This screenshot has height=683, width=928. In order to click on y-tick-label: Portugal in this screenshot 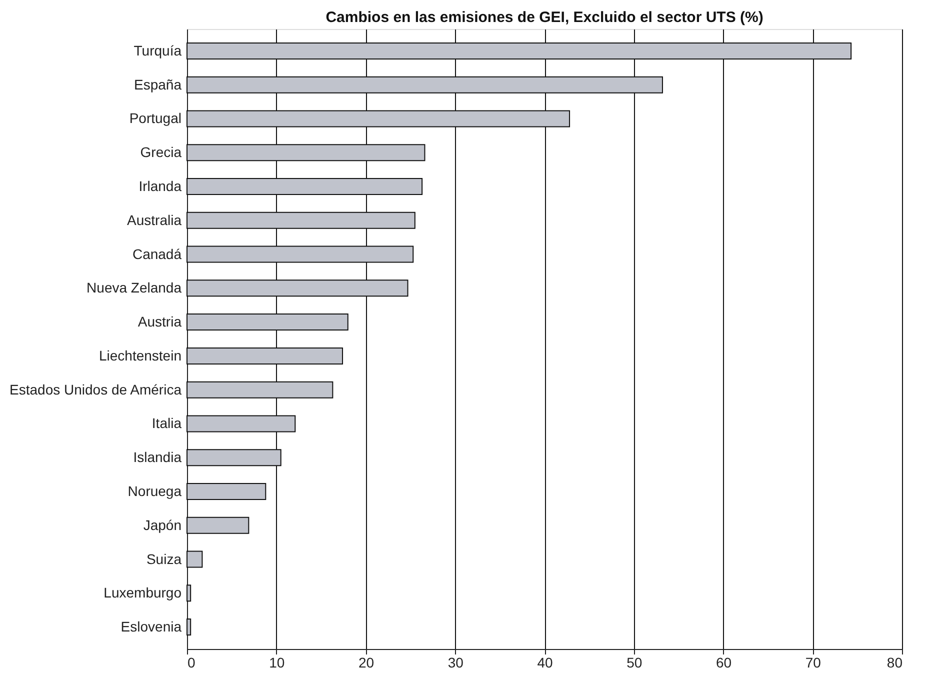, I will do `click(155, 118)`.